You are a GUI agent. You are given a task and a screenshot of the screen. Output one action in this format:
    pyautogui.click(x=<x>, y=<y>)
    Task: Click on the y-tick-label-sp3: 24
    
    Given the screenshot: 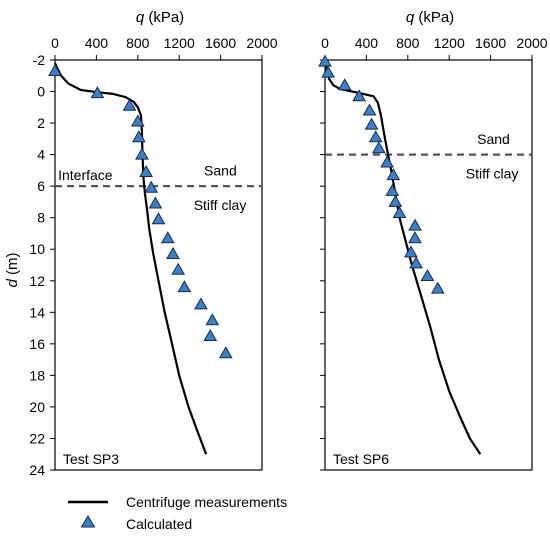 What is the action you would take?
    pyautogui.click(x=37, y=470)
    